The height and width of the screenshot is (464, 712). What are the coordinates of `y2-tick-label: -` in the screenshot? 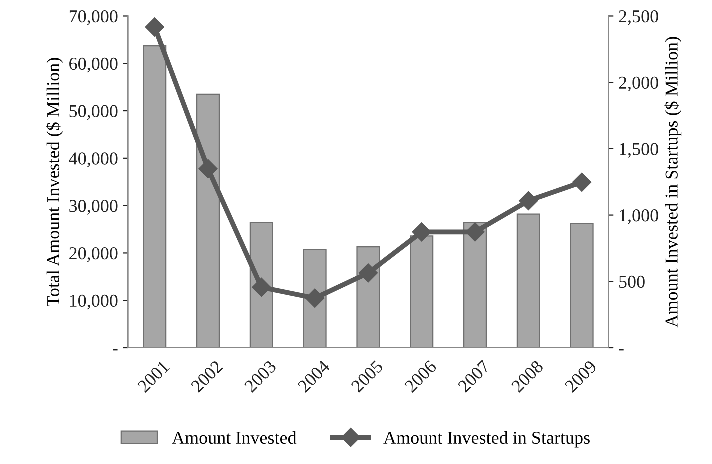 It's located at (621, 350).